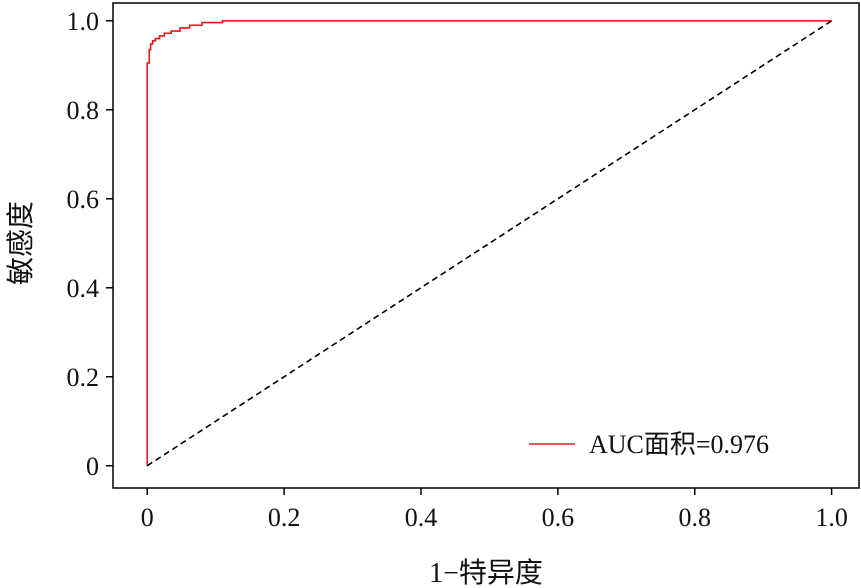 The height and width of the screenshot is (588, 861). What do you see at coordinates (694, 517) in the screenshot?
I see `x-tick-label: 0.8` at bounding box center [694, 517].